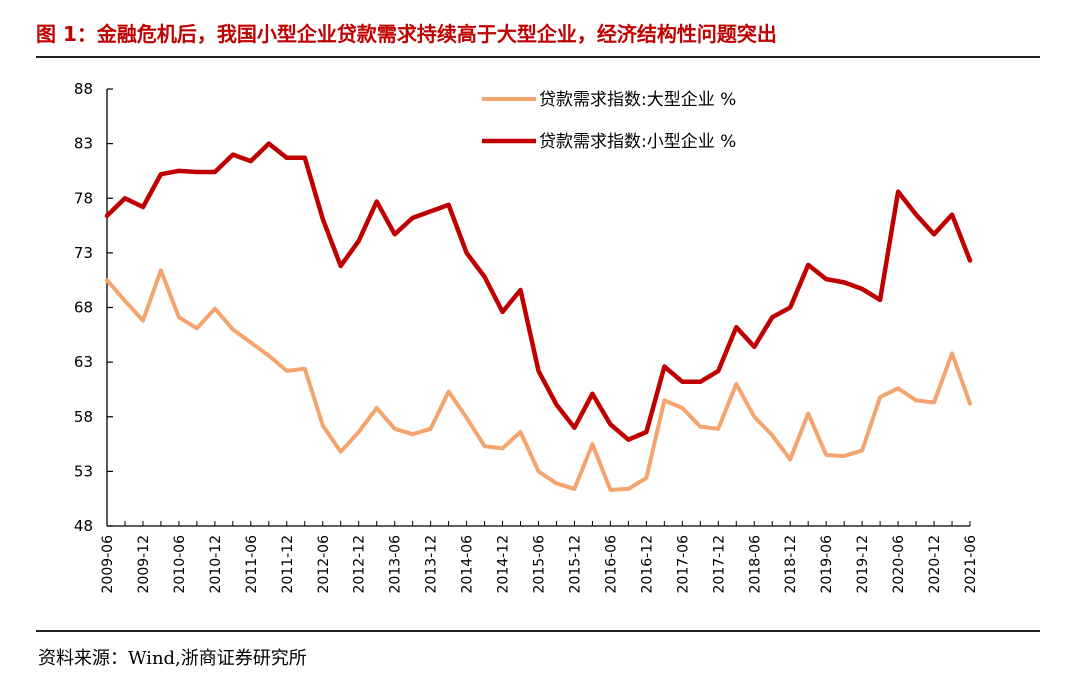 The height and width of the screenshot is (678, 1080). Describe the element at coordinates (971, 564) in the screenshot. I see `x-tick-label: 2021-06` at that location.